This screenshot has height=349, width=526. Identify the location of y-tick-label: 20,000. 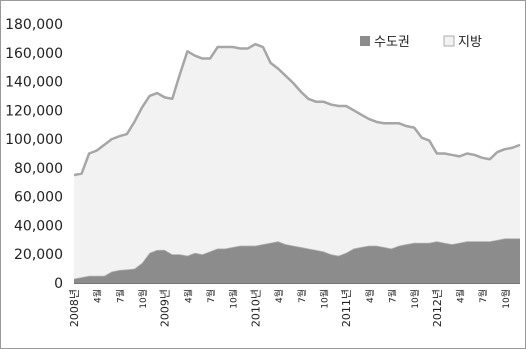
(38, 255).